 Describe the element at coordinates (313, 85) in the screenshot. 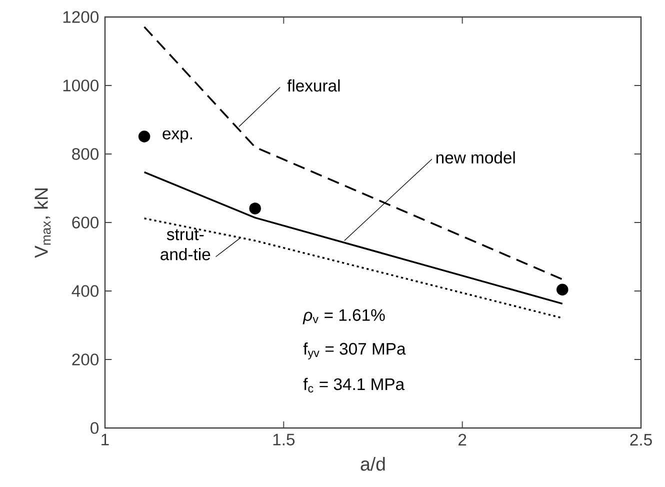

I see `annotation: flexural` at that location.